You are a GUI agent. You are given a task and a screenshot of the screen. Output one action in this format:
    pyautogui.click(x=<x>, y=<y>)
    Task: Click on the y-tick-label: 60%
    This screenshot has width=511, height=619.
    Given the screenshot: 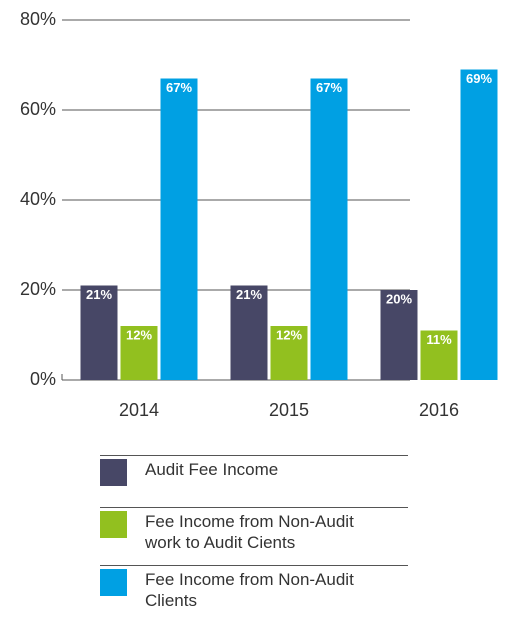 What is the action you would take?
    pyautogui.click(x=38, y=109)
    